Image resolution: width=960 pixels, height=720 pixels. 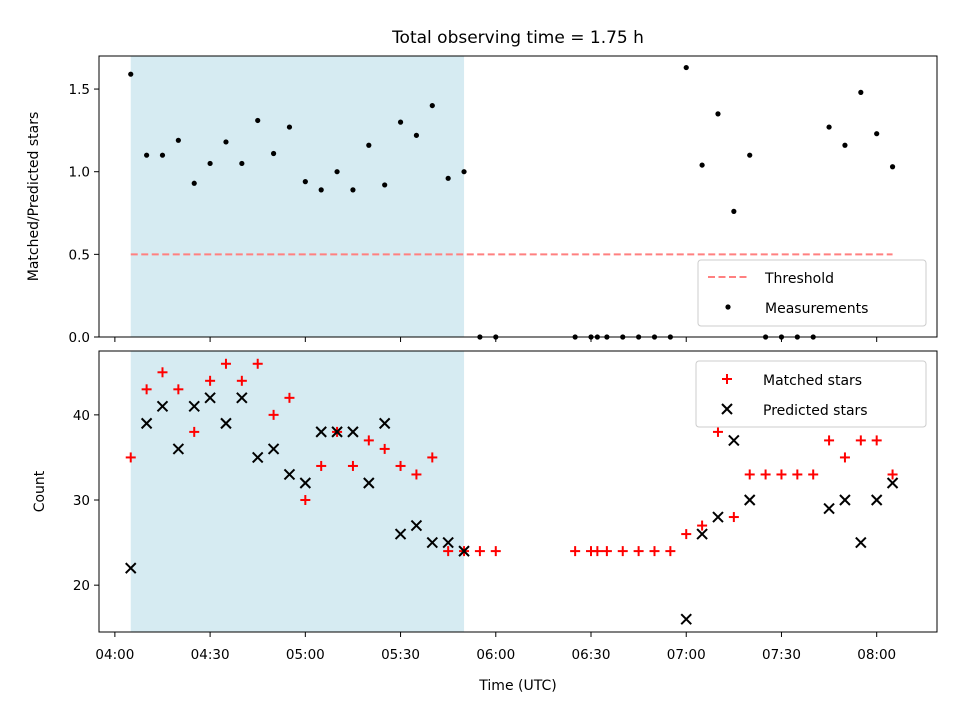 I want to click on legend-matched-marker, so click(x=727, y=379).